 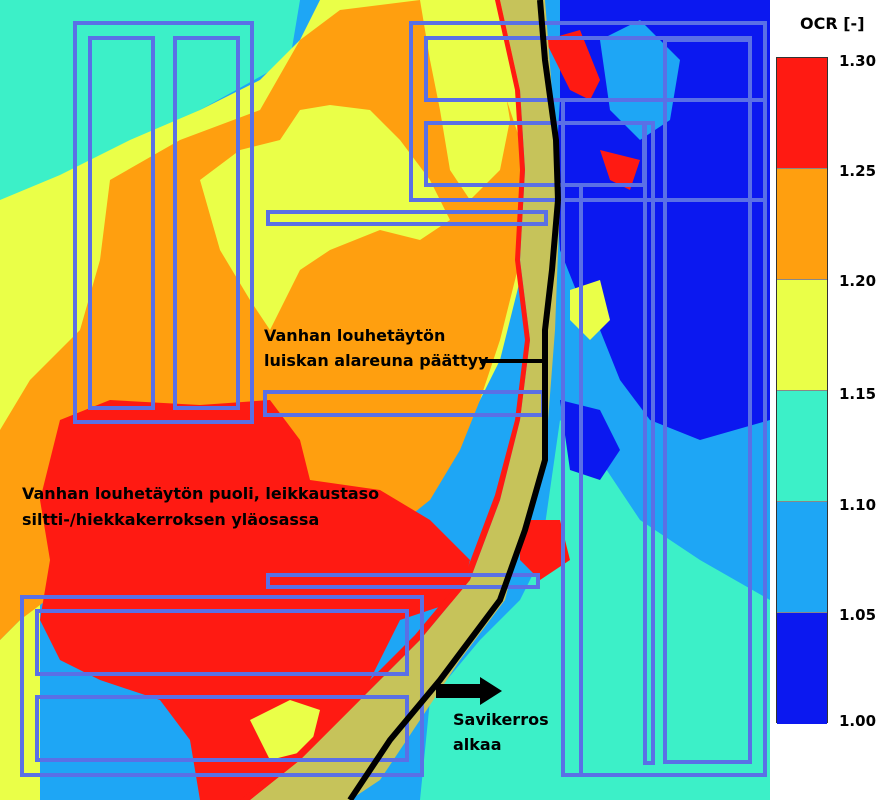 What do you see at coordinates (640, 80) in the screenshot?
I see `contour-zone-1.05-1.10-inner` at bounding box center [640, 80].